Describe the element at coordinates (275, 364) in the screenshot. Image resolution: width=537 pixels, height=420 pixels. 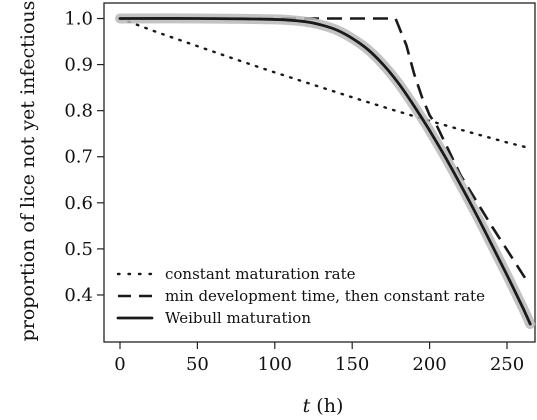
I see `x-tick-label: 100` at that location.